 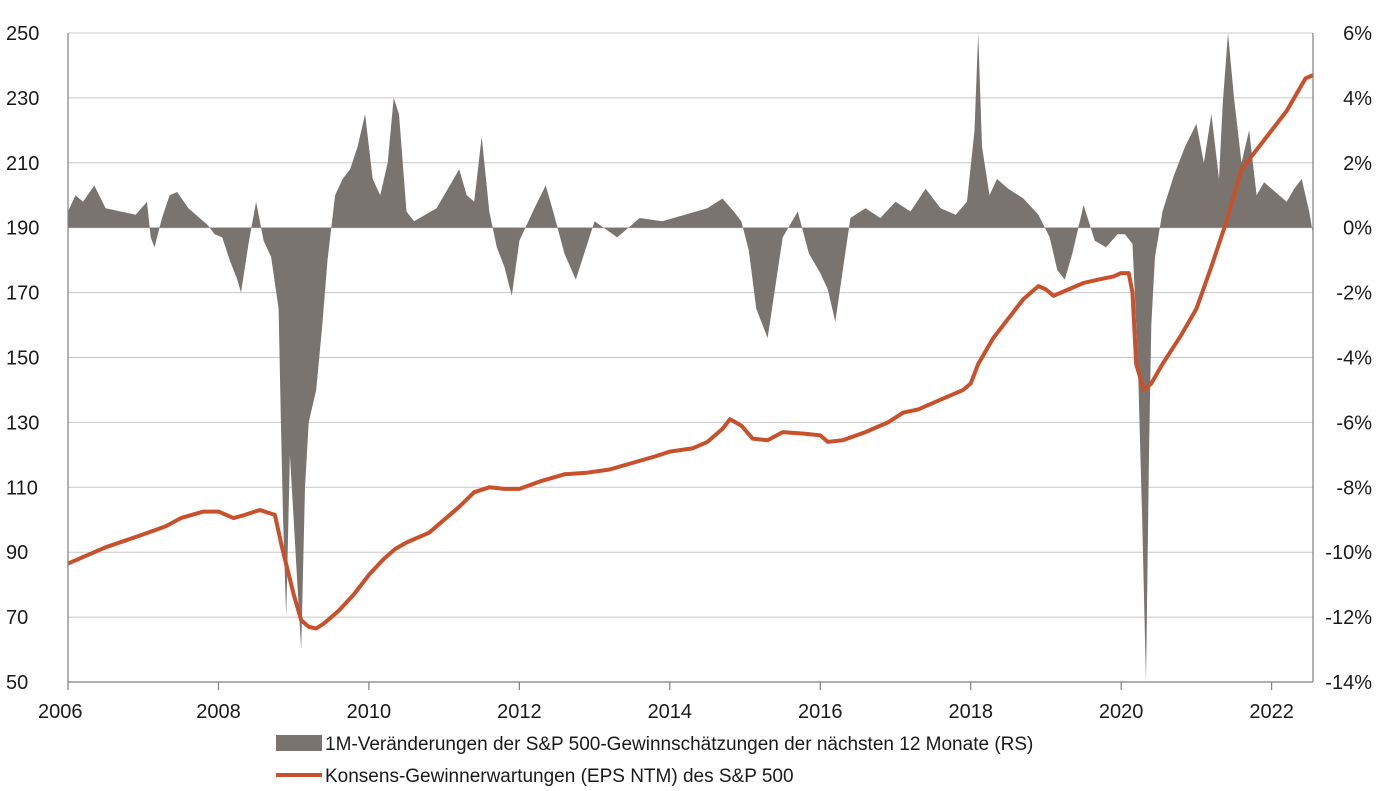 I want to click on y-right-tick-label: -14%, so click(x=1348, y=683).